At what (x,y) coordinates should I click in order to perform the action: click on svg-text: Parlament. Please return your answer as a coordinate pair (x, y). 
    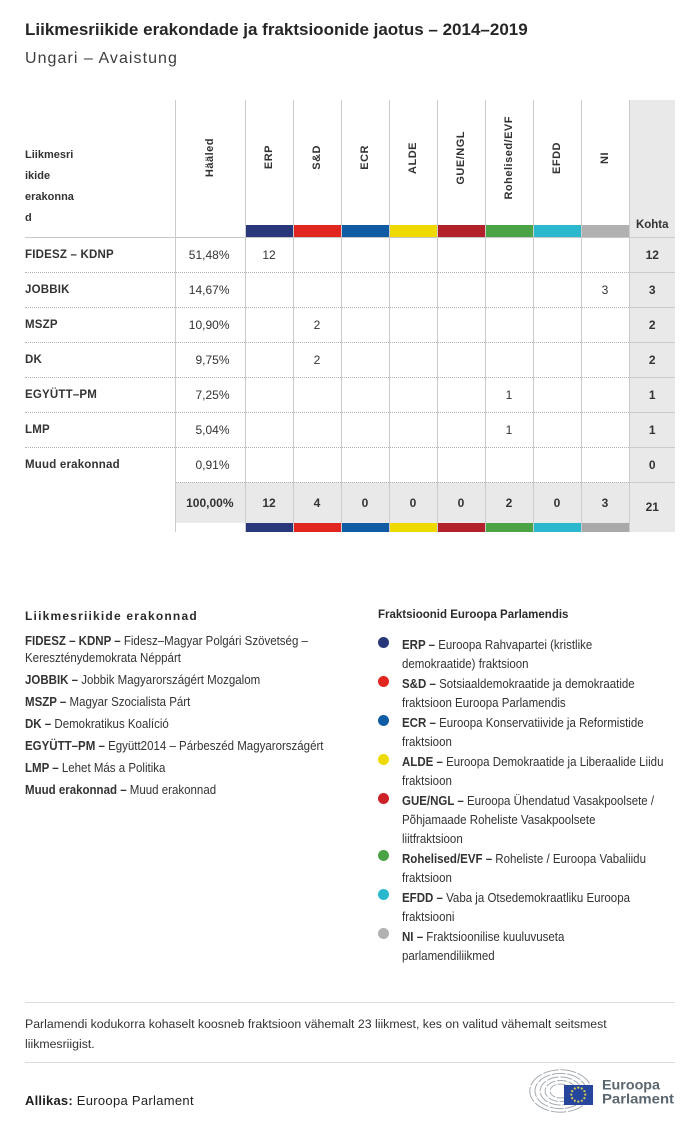
    Looking at the image, I should click on (638, 1099).